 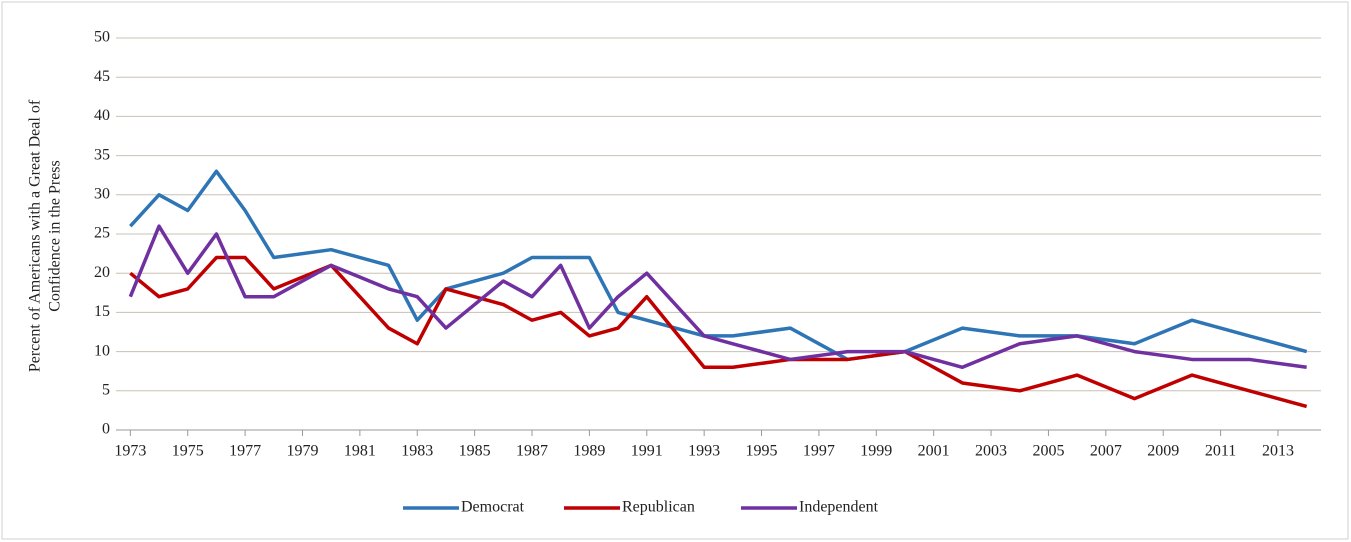 I want to click on x-tick-label: 1981, so click(x=360, y=451).